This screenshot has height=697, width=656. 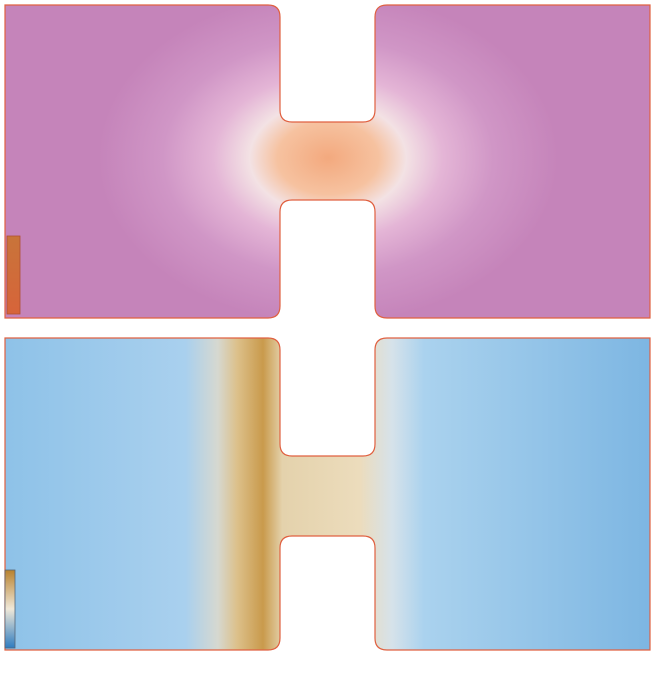 I want to click on bottom-colorbar, so click(x=10, y=609).